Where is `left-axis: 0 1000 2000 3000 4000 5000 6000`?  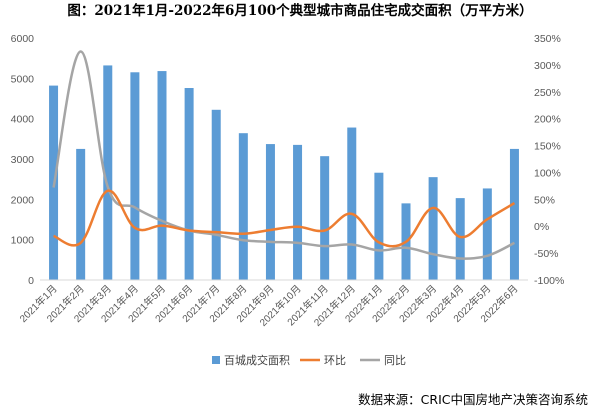 left-axis: 0 1000 2000 3000 4000 5000 6000 is located at coordinates (23, 160).